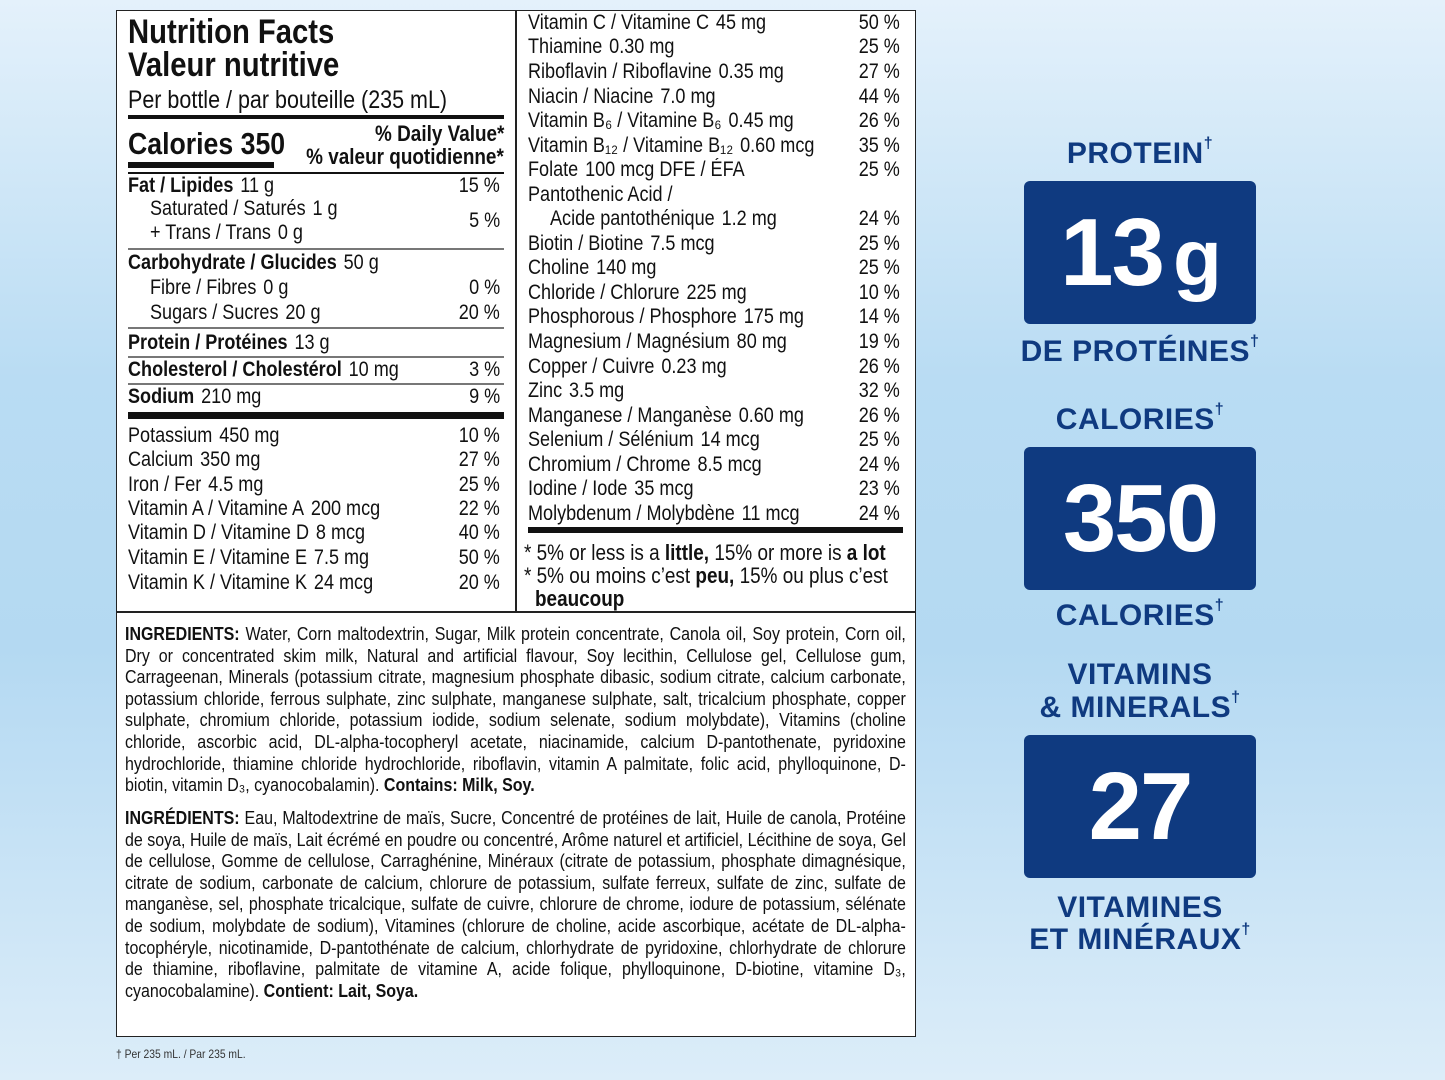  I want to click on nutrient-row: Manganese / Manganèse 0.60 mg, so click(714, 416).